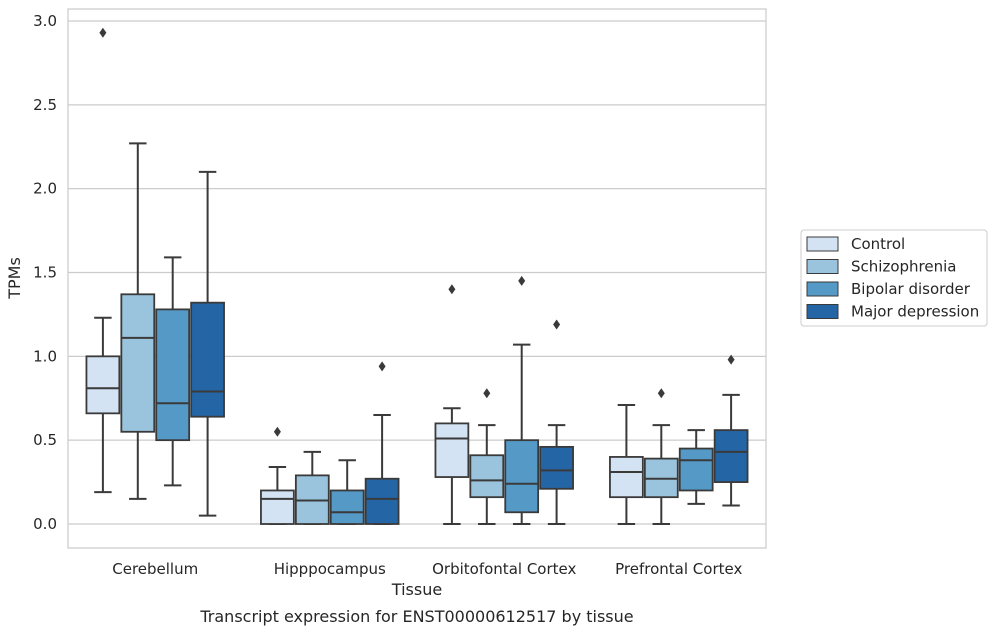 Image resolution: width=997 pixels, height=634 pixels. What do you see at coordinates (903, 267) in the screenshot?
I see `legend-label: Schizophrenia` at bounding box center [903, 267].